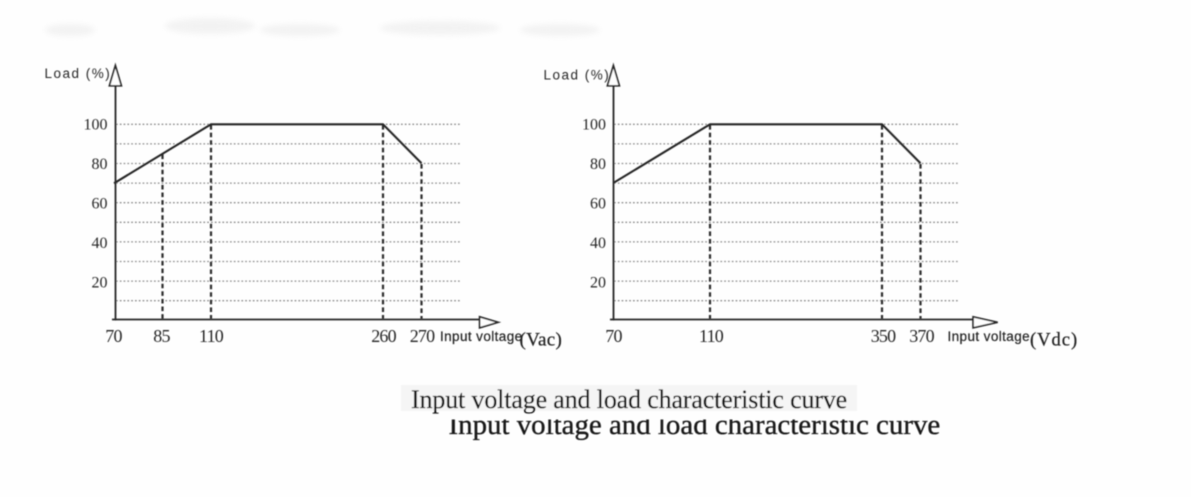 This screenshot has width=1191, height=497. I want to click on svg-text: 85, so click(161, 336).